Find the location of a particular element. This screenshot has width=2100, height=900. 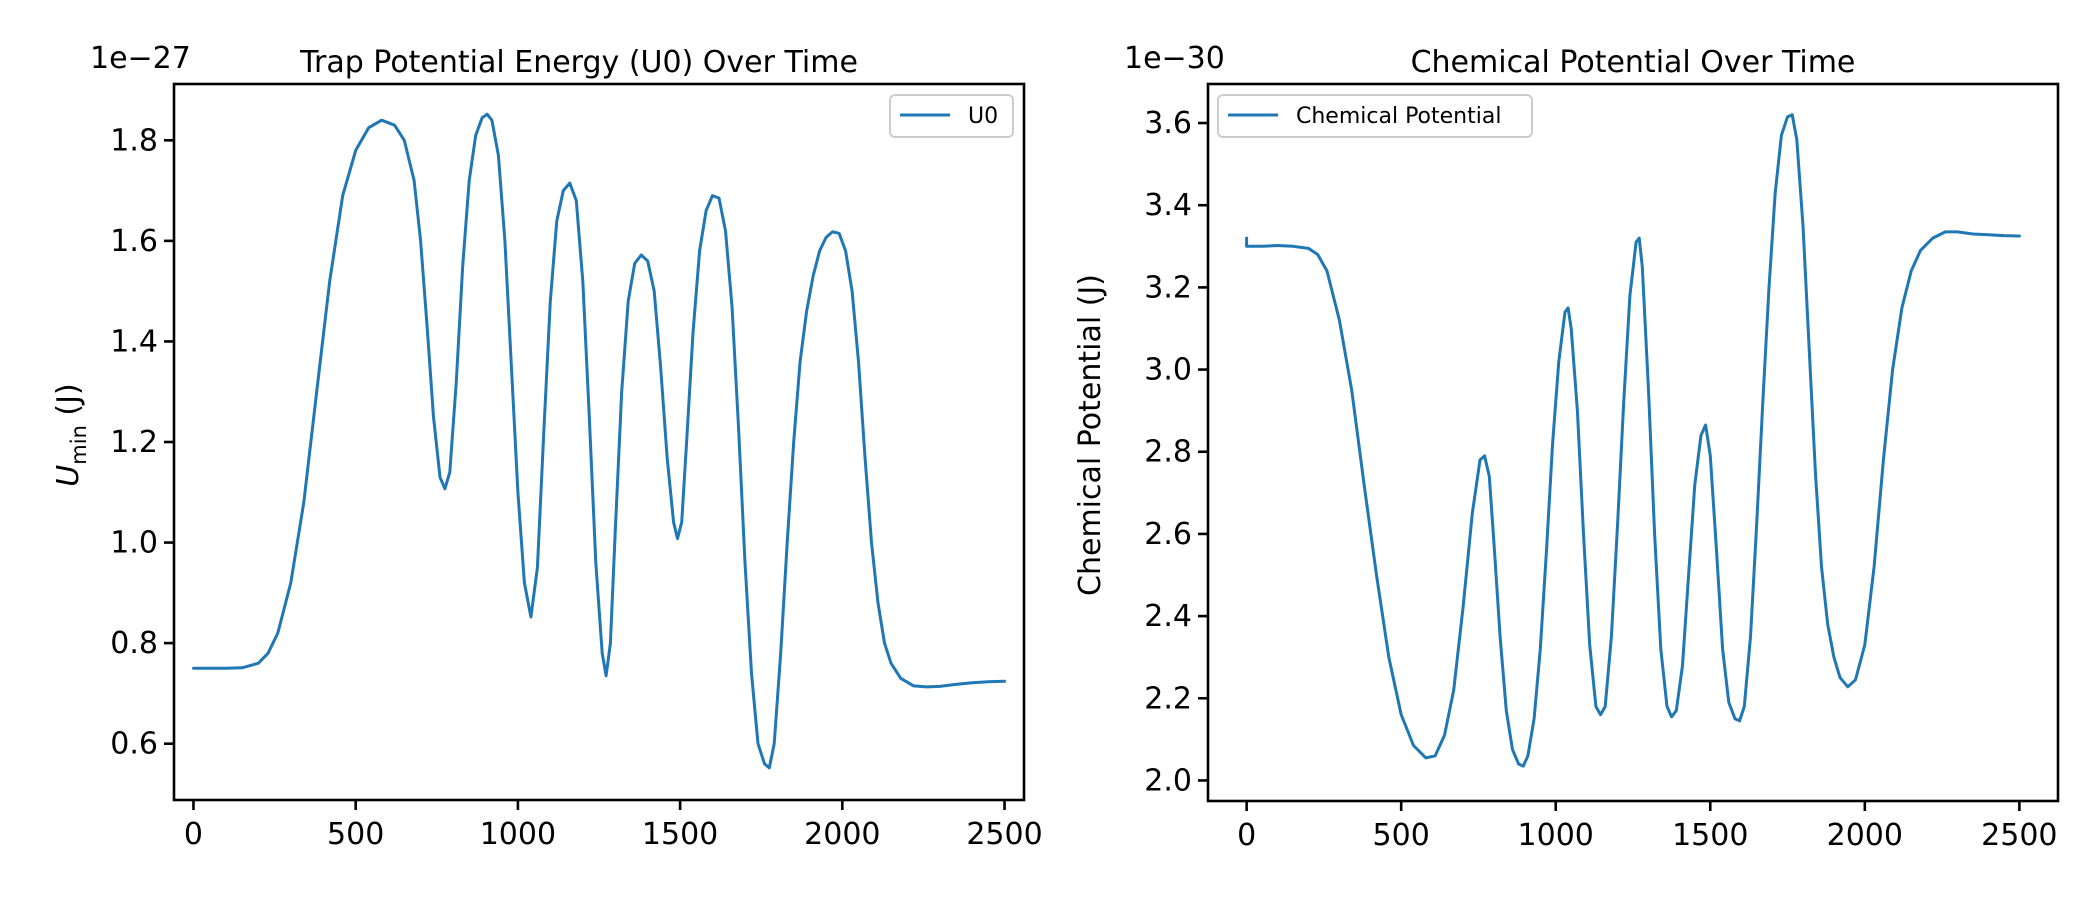

y-tick-label: 2.8 is located at coordinates (1168, 452).